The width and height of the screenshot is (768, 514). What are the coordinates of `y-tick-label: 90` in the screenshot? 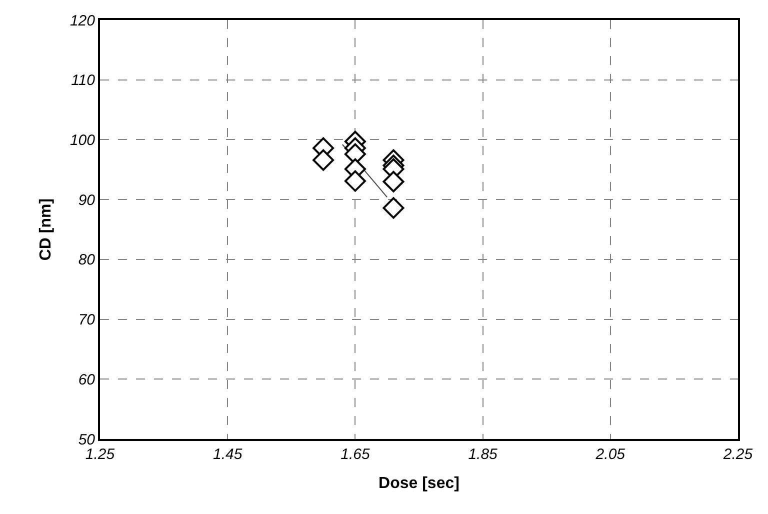 It's located at (87, 200).